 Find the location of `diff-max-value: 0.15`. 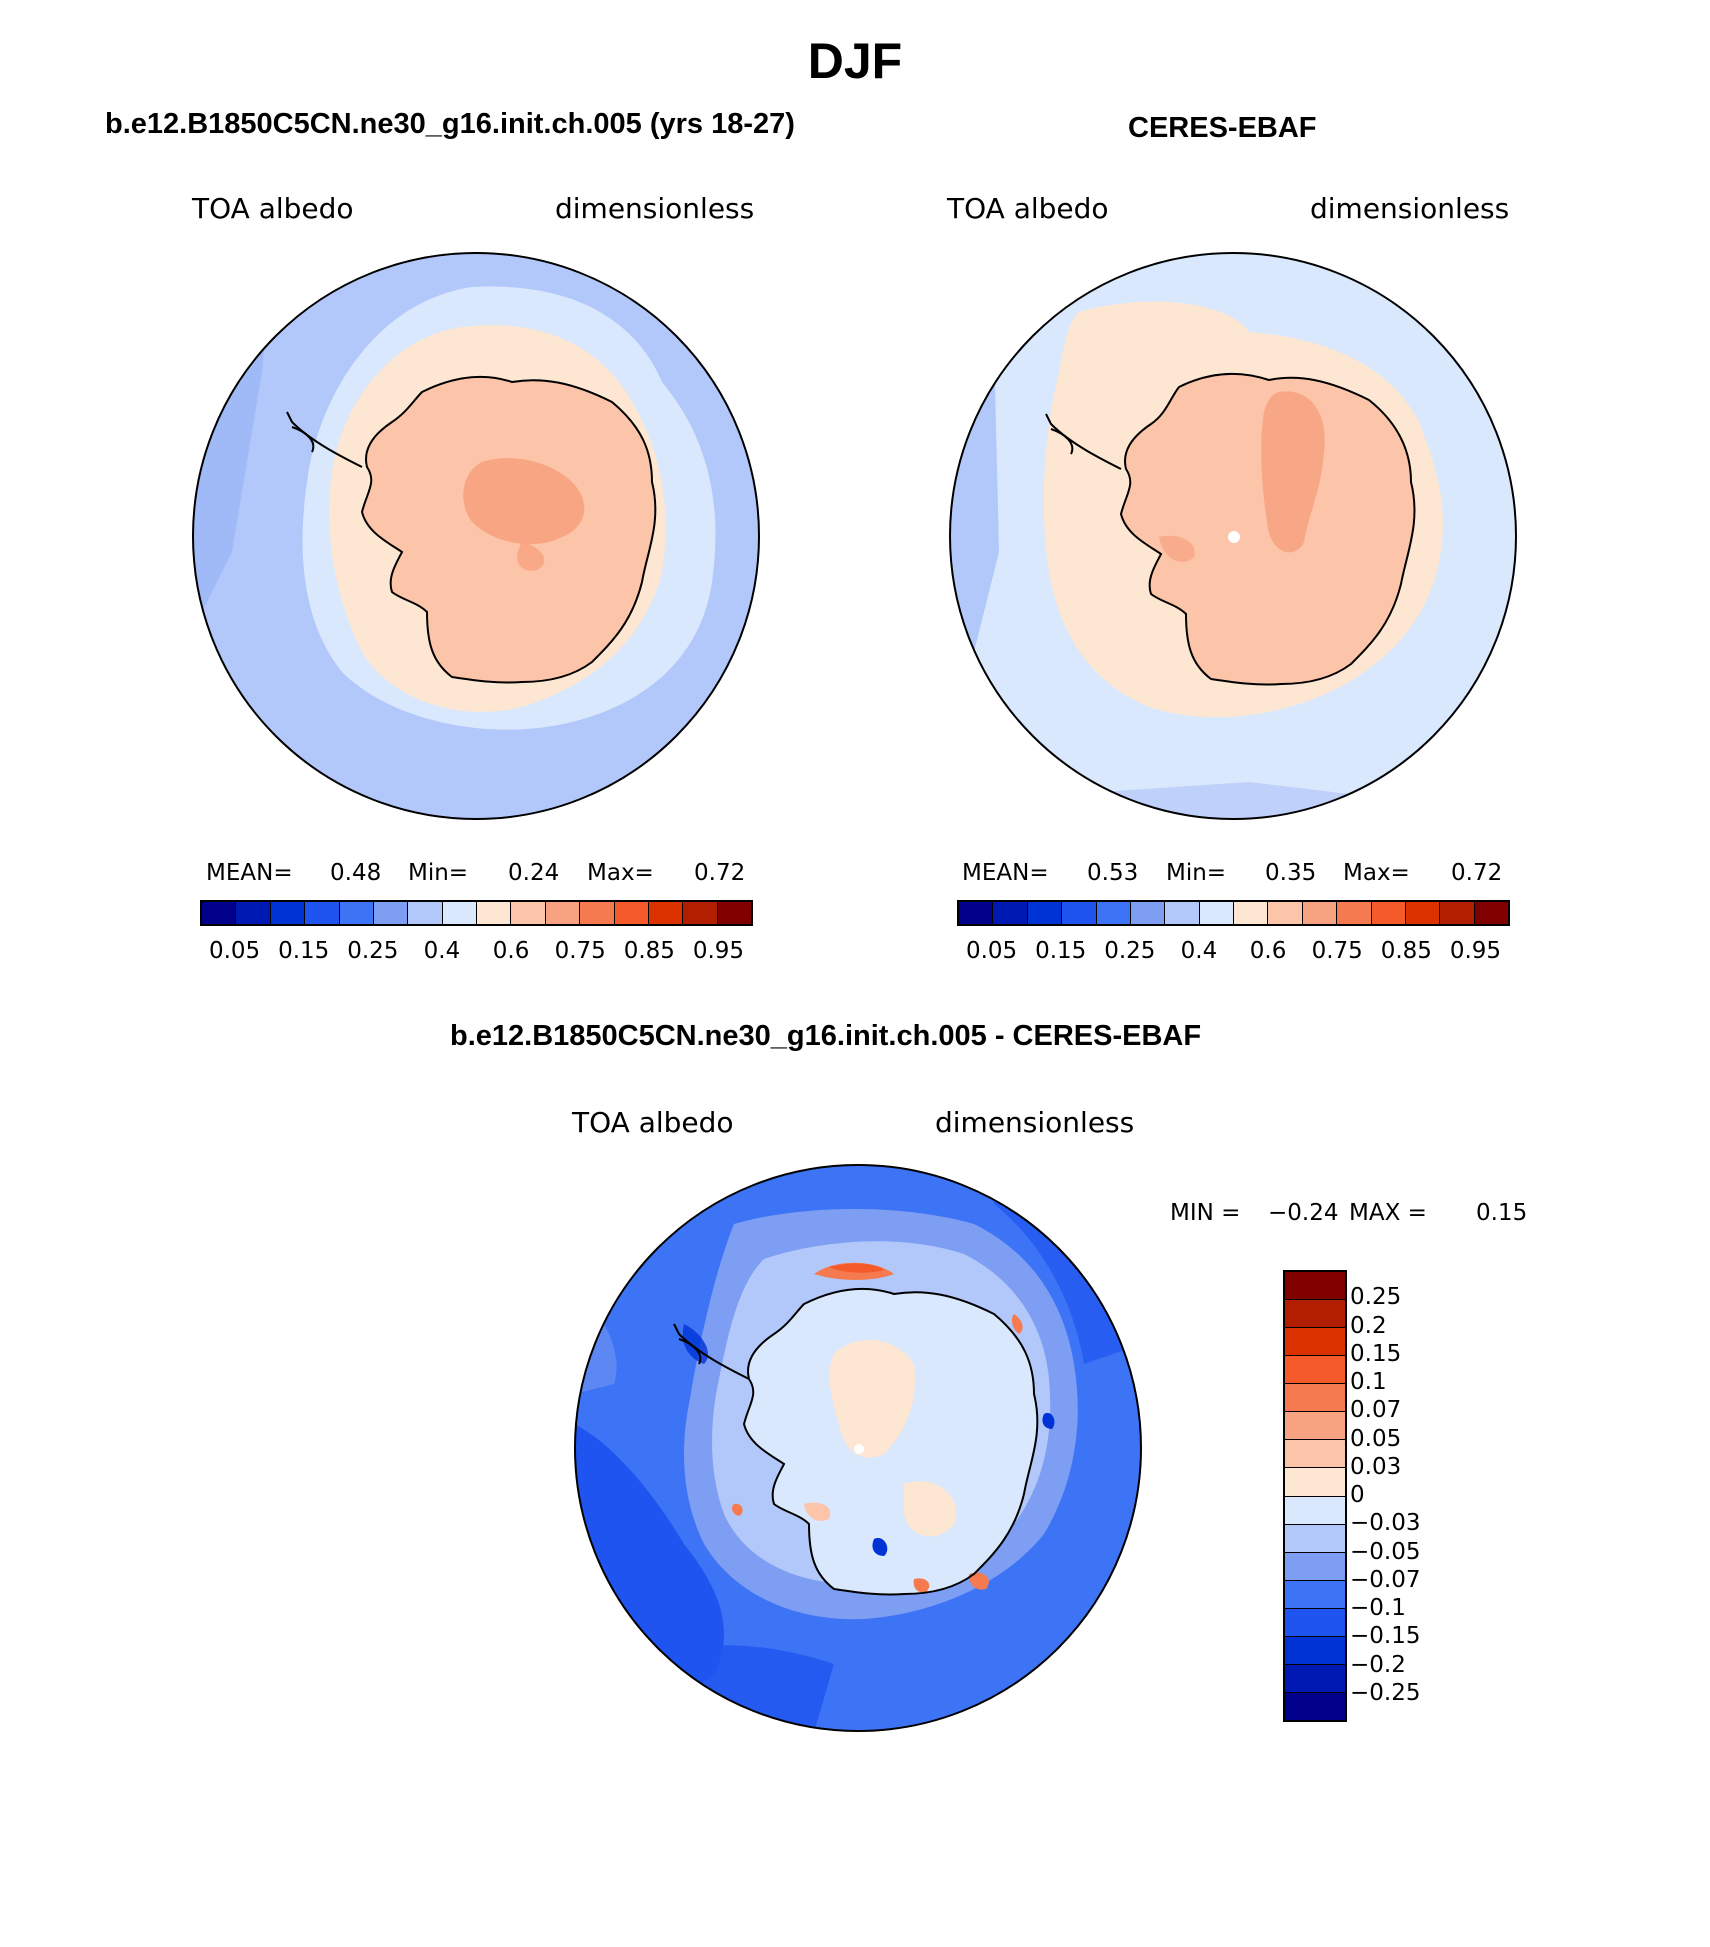

diff-max-value: 0.15 is located at coordinates (1502, 1213).